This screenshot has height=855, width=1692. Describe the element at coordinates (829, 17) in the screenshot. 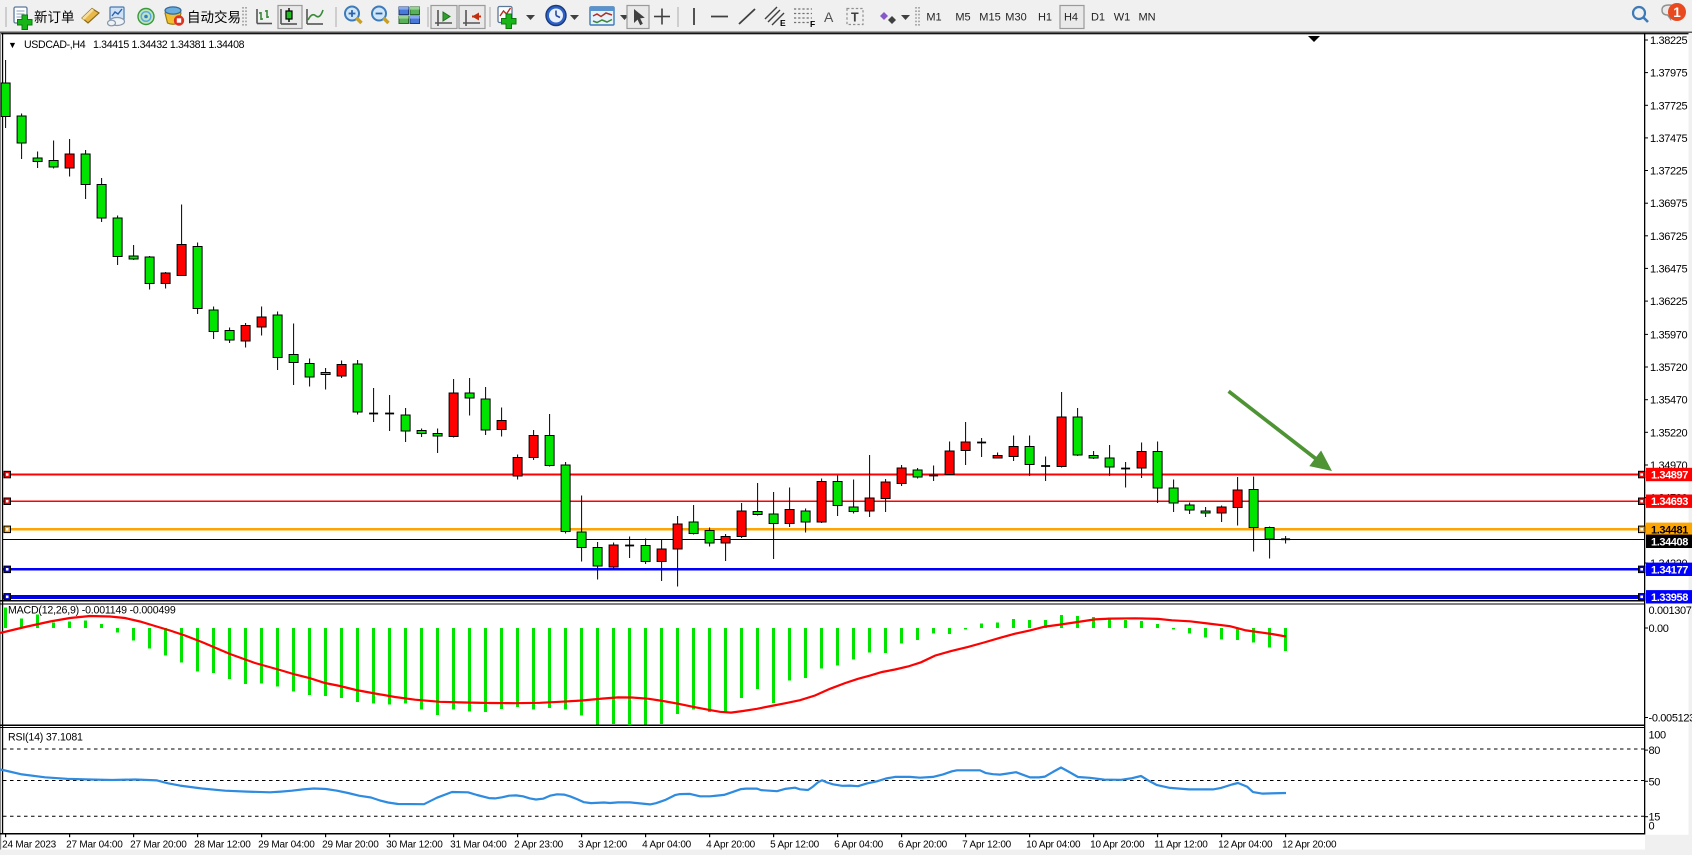

I see `svg-text: A` at that location.